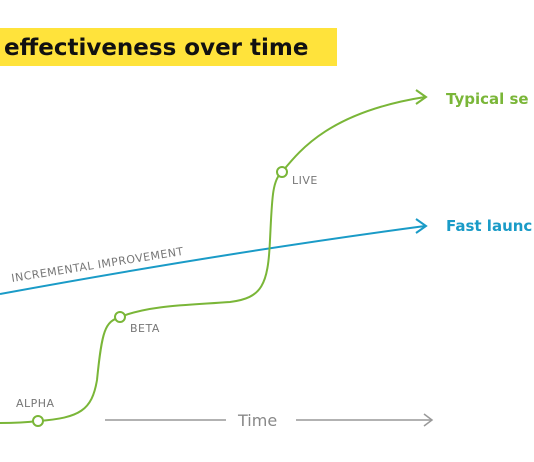  What do you see at coordinates (156, 48) in the screenshot?
I see `title: effectiveness over time` at bounding box center [156, 48].